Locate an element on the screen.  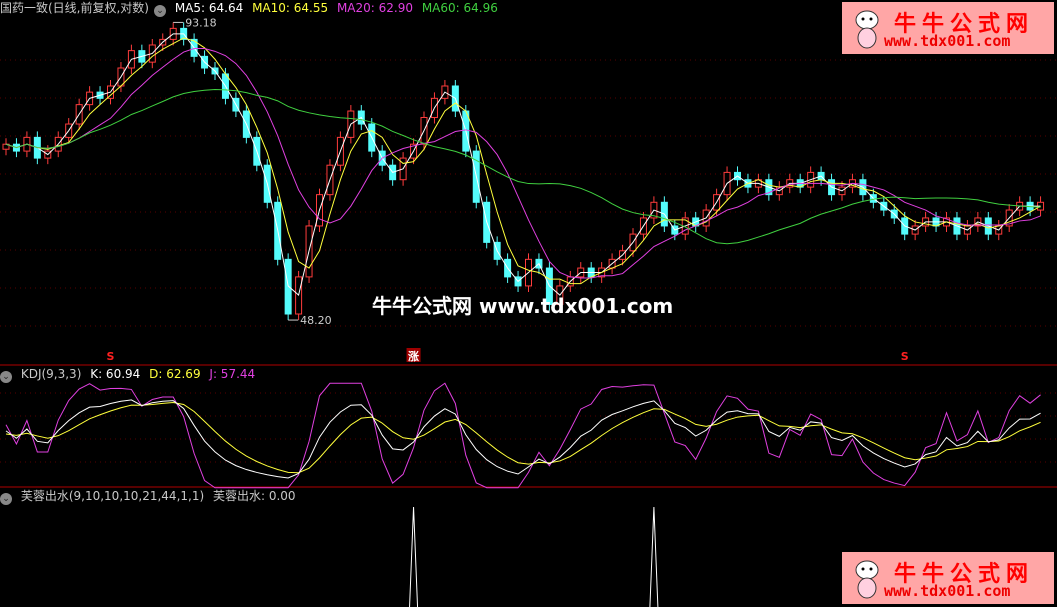
kdj-header: ⌄ KDJ(9,3,3) K: 60.94 D: 62.69 J: 57.44 is located at coordinates (130, 374).